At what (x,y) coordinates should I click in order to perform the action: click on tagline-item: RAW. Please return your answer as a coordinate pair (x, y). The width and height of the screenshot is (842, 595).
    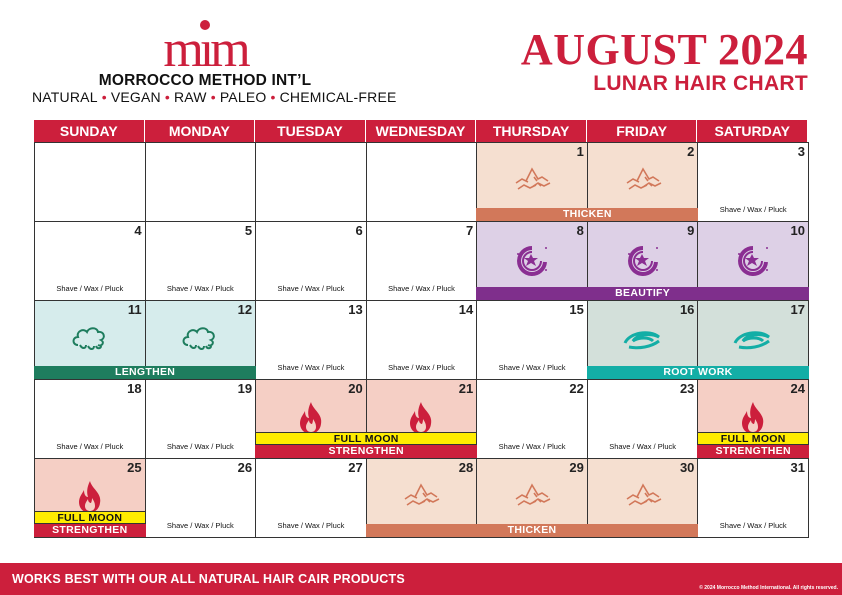
    Looking at the image, I should click on (190, 97).